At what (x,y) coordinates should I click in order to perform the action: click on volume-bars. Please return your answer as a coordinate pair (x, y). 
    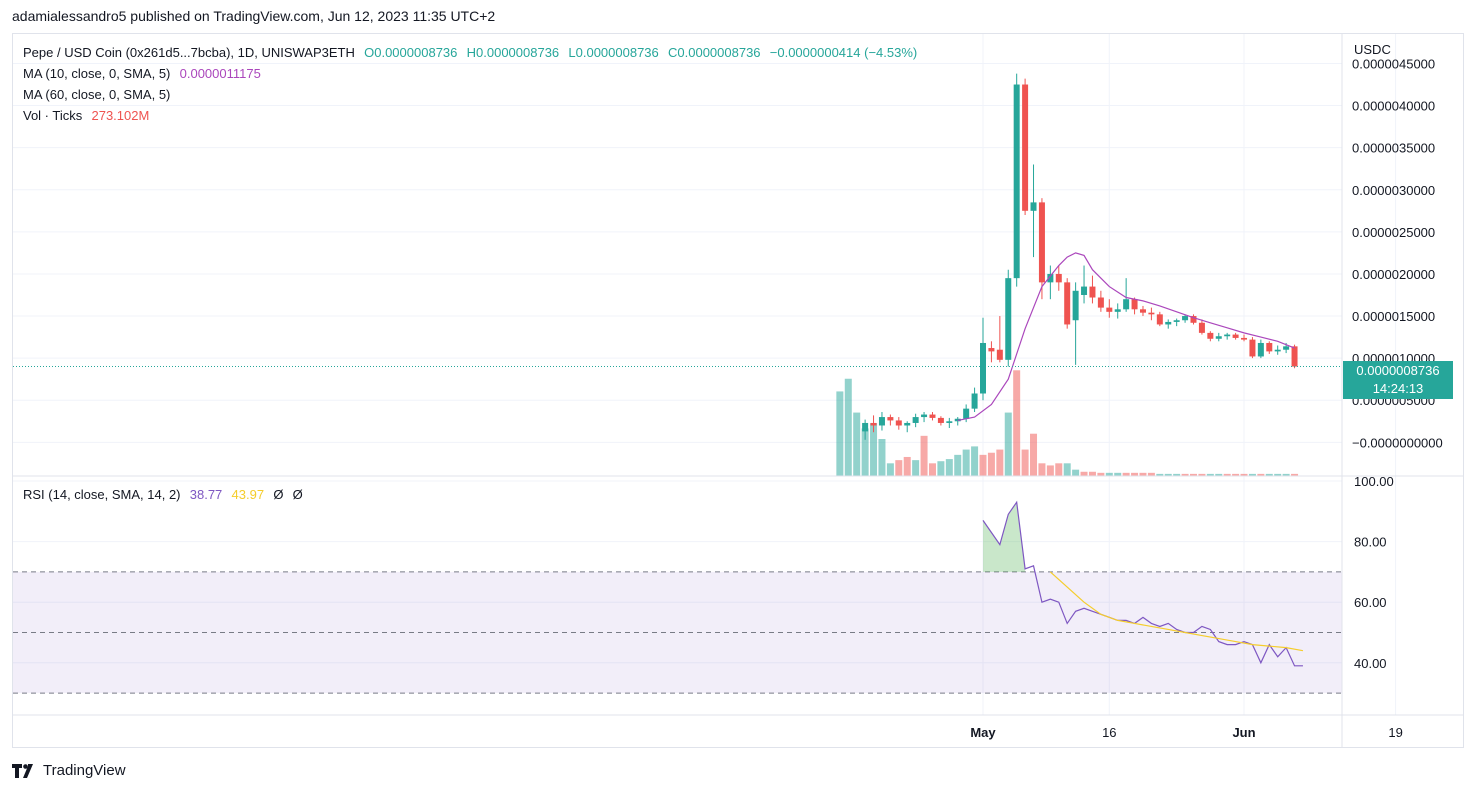
    Looking at the image, I should click on (1067, 423).